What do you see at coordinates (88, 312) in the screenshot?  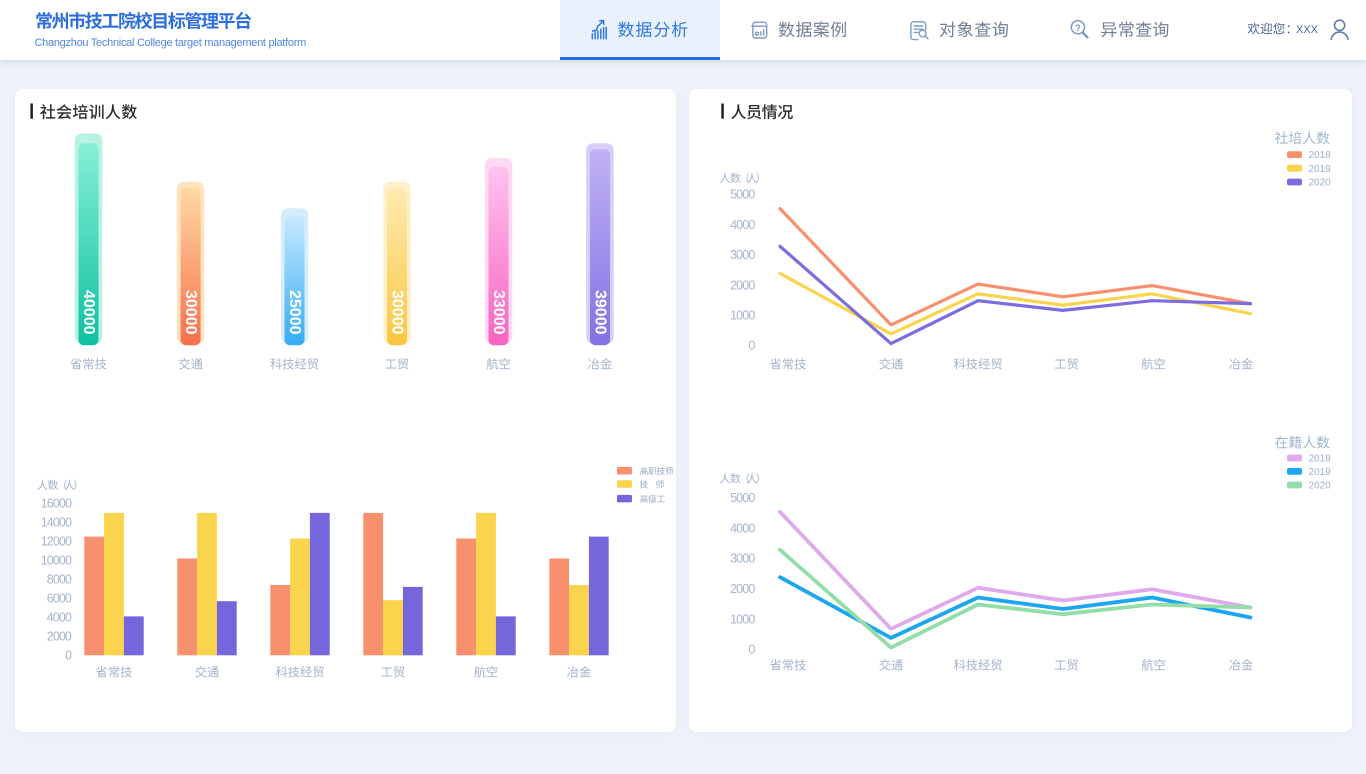 I see `svg-text: 40000` at bounding box center [88, 312].